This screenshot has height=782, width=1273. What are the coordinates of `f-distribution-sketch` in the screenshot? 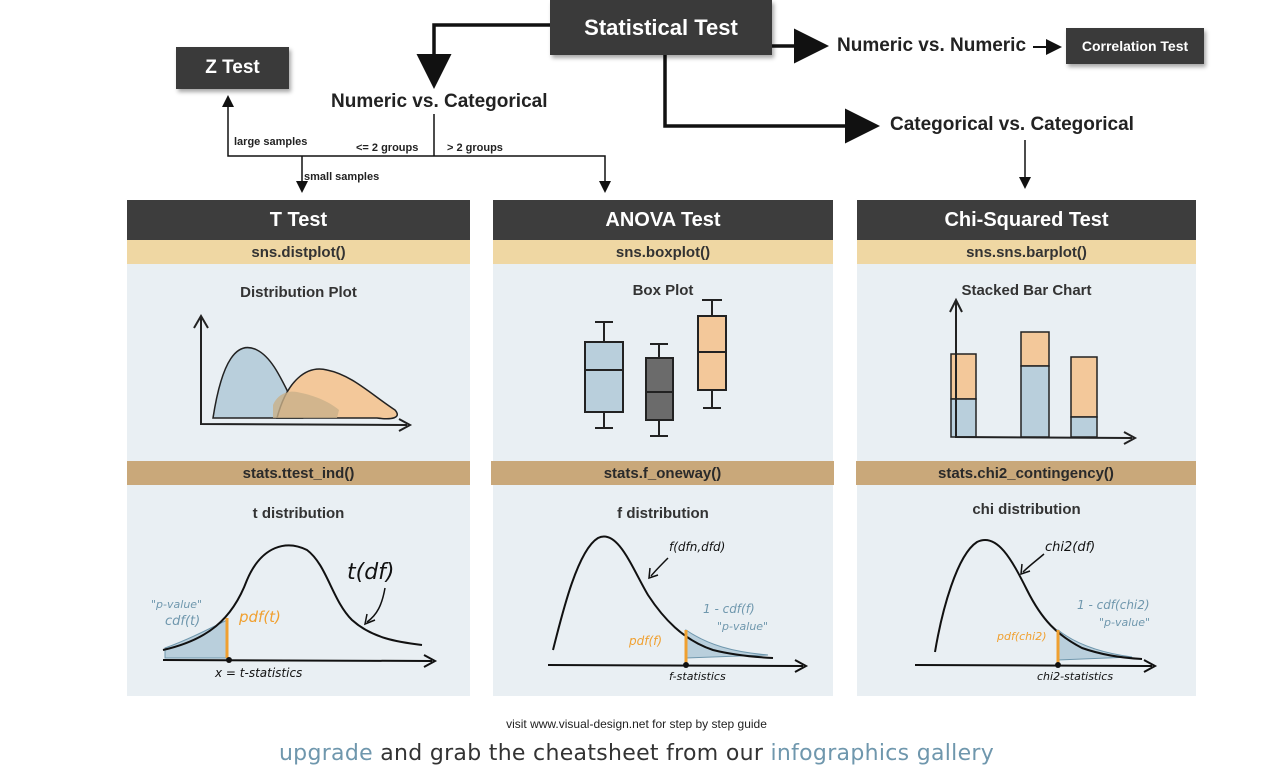 It's located at (678, 604).